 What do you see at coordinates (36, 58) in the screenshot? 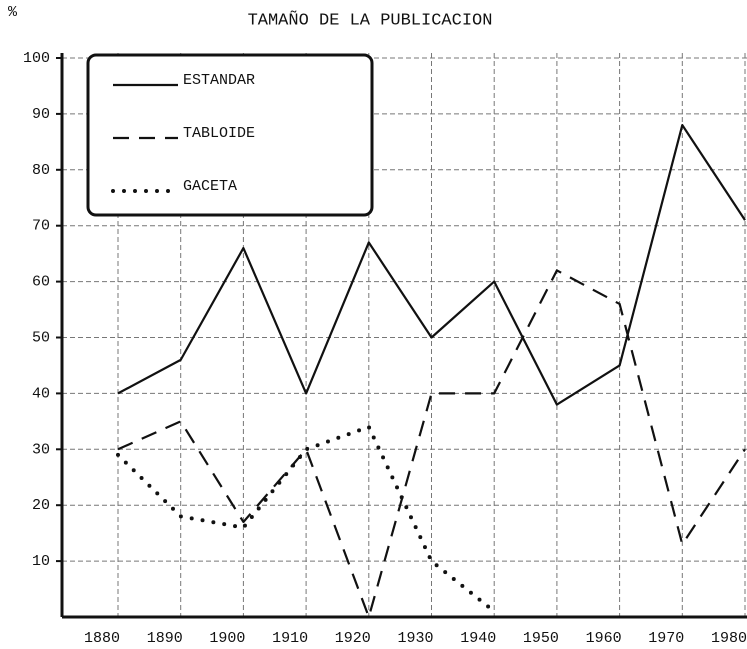
I see `y-tick-label: 100` at bounding box center [36, 58].